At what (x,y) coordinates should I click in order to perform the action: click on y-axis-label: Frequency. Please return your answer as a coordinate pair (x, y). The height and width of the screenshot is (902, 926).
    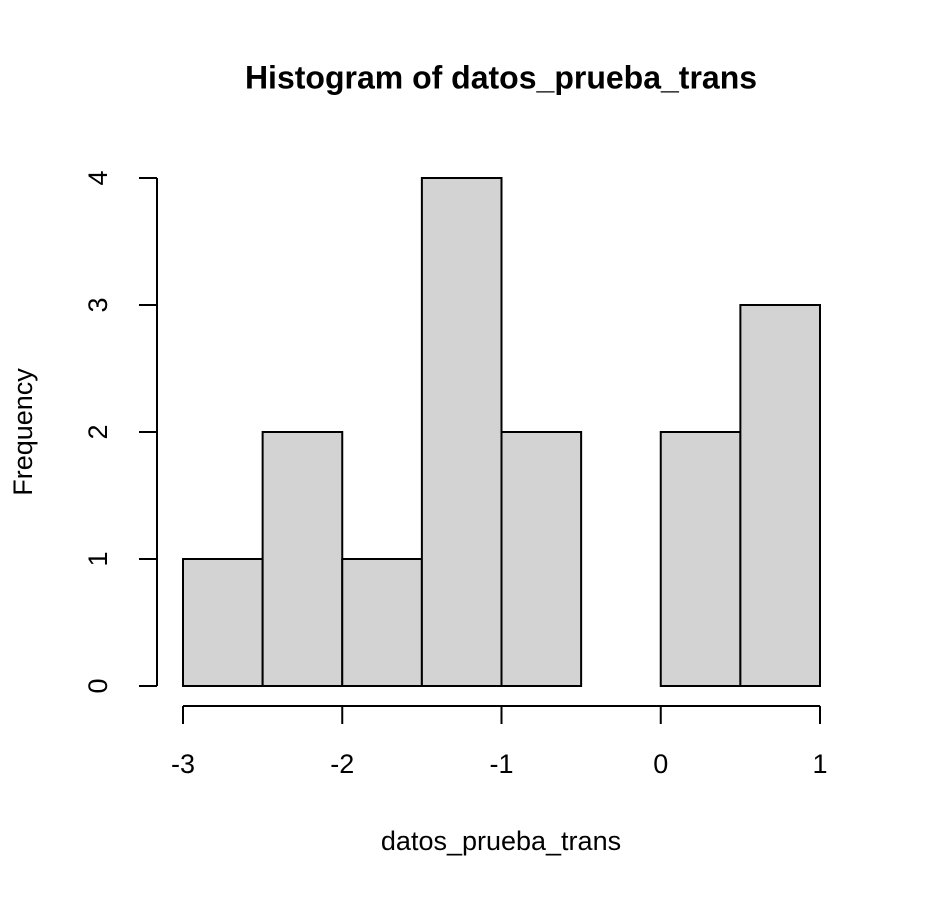
    Looking at the image, I should click on (23, 432).